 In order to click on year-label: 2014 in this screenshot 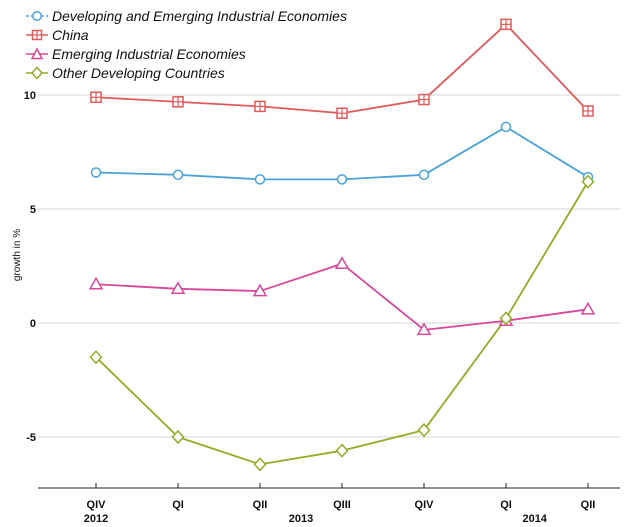, I will do `click(534, 519)`.